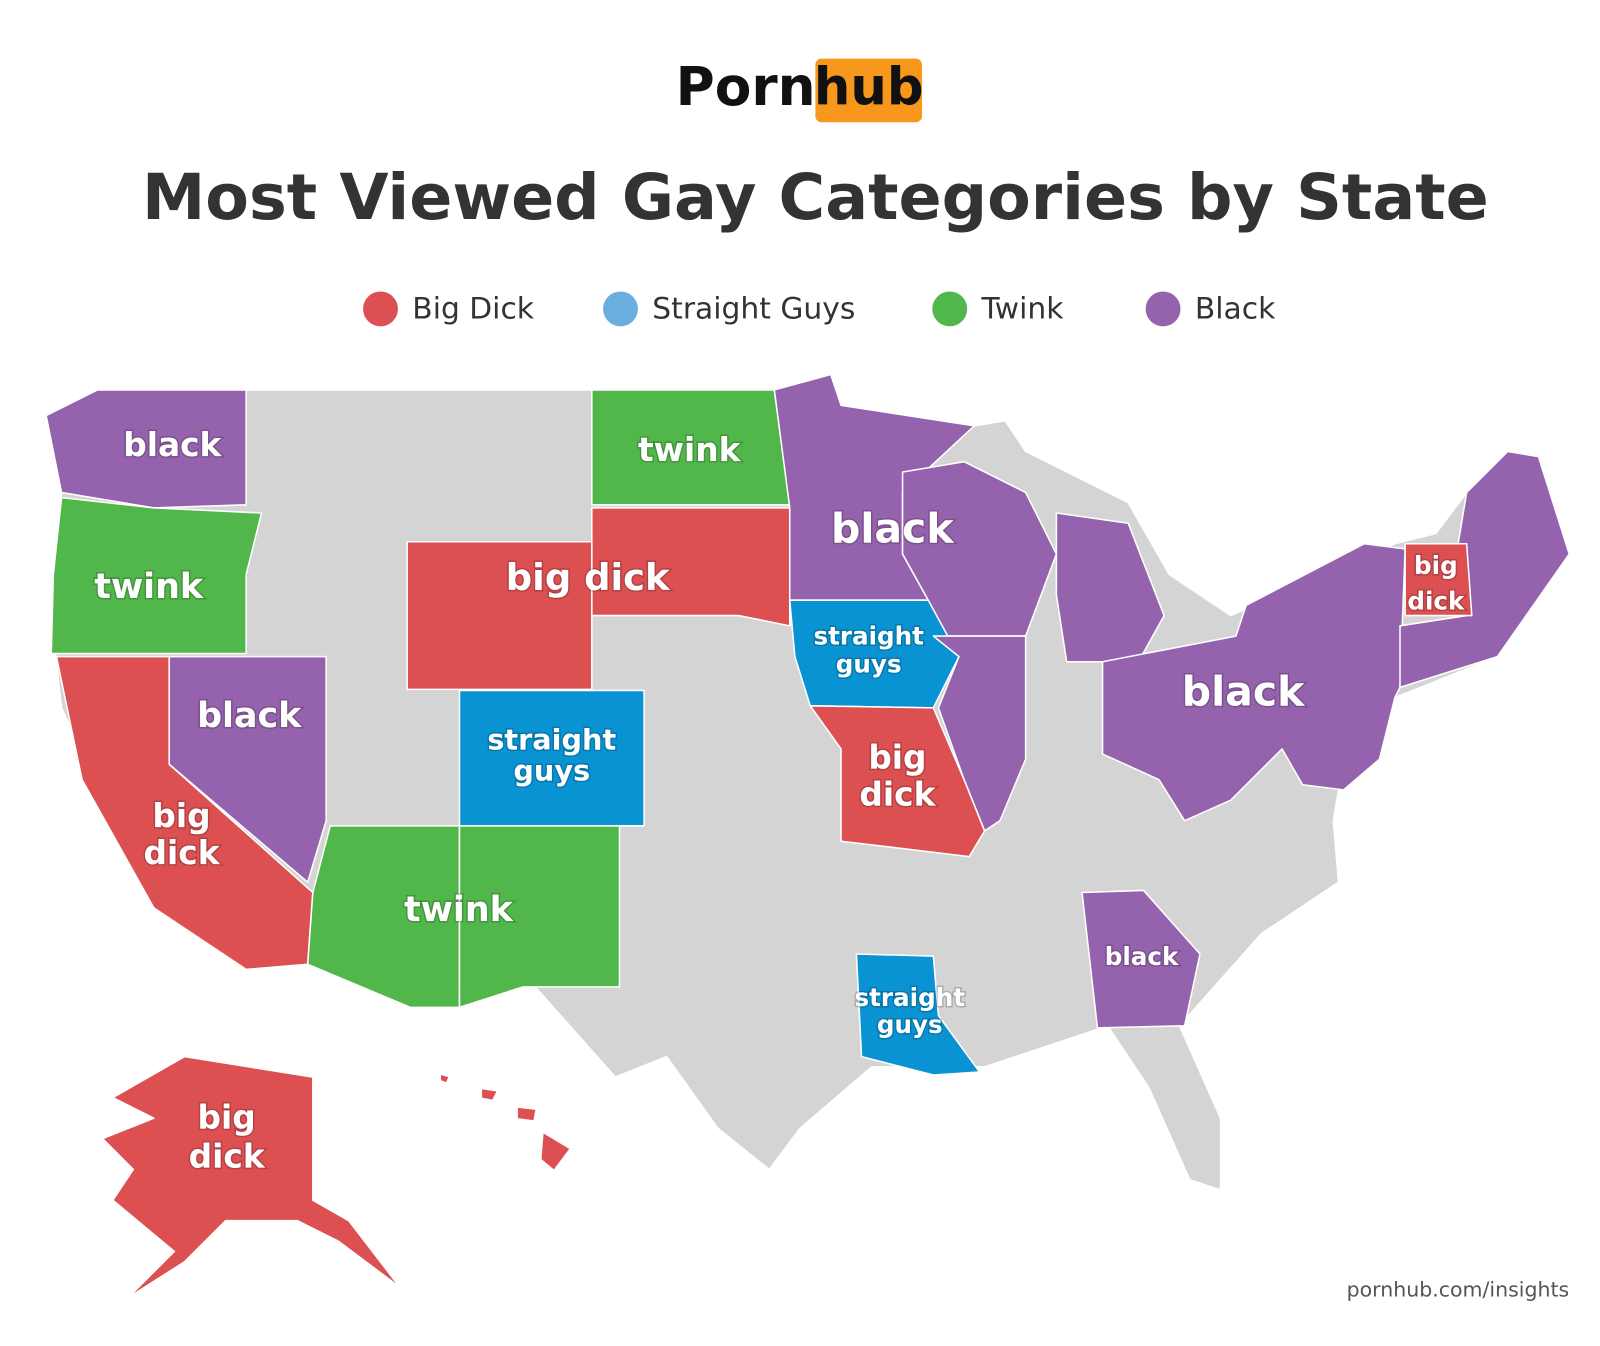 This screenshot has width=1600, height=1346. Describe the element at coordinates (1235, 308) in the screenshot. I see `legend-label: Black` at that location.